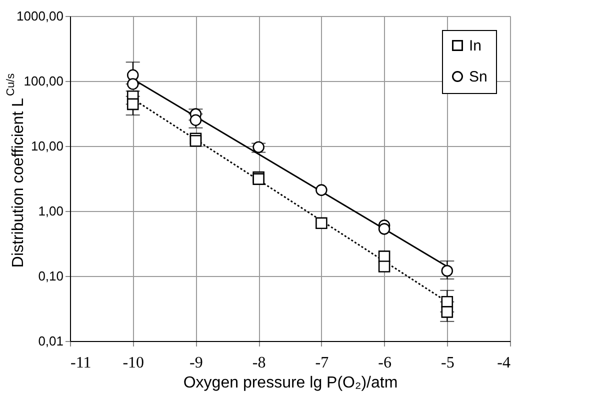 The image size is (594, 418). I want to click on y-tick-label: 1,00, so click(51, 211).